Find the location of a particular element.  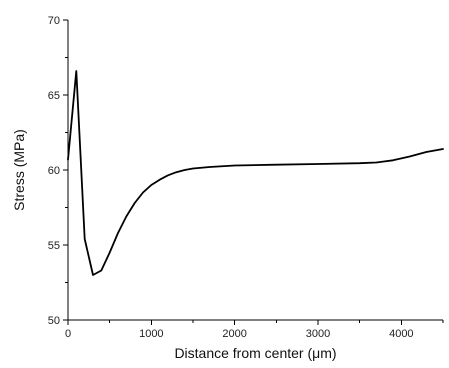

x-tick-label: 4000 is located at coordinates (401, 334).